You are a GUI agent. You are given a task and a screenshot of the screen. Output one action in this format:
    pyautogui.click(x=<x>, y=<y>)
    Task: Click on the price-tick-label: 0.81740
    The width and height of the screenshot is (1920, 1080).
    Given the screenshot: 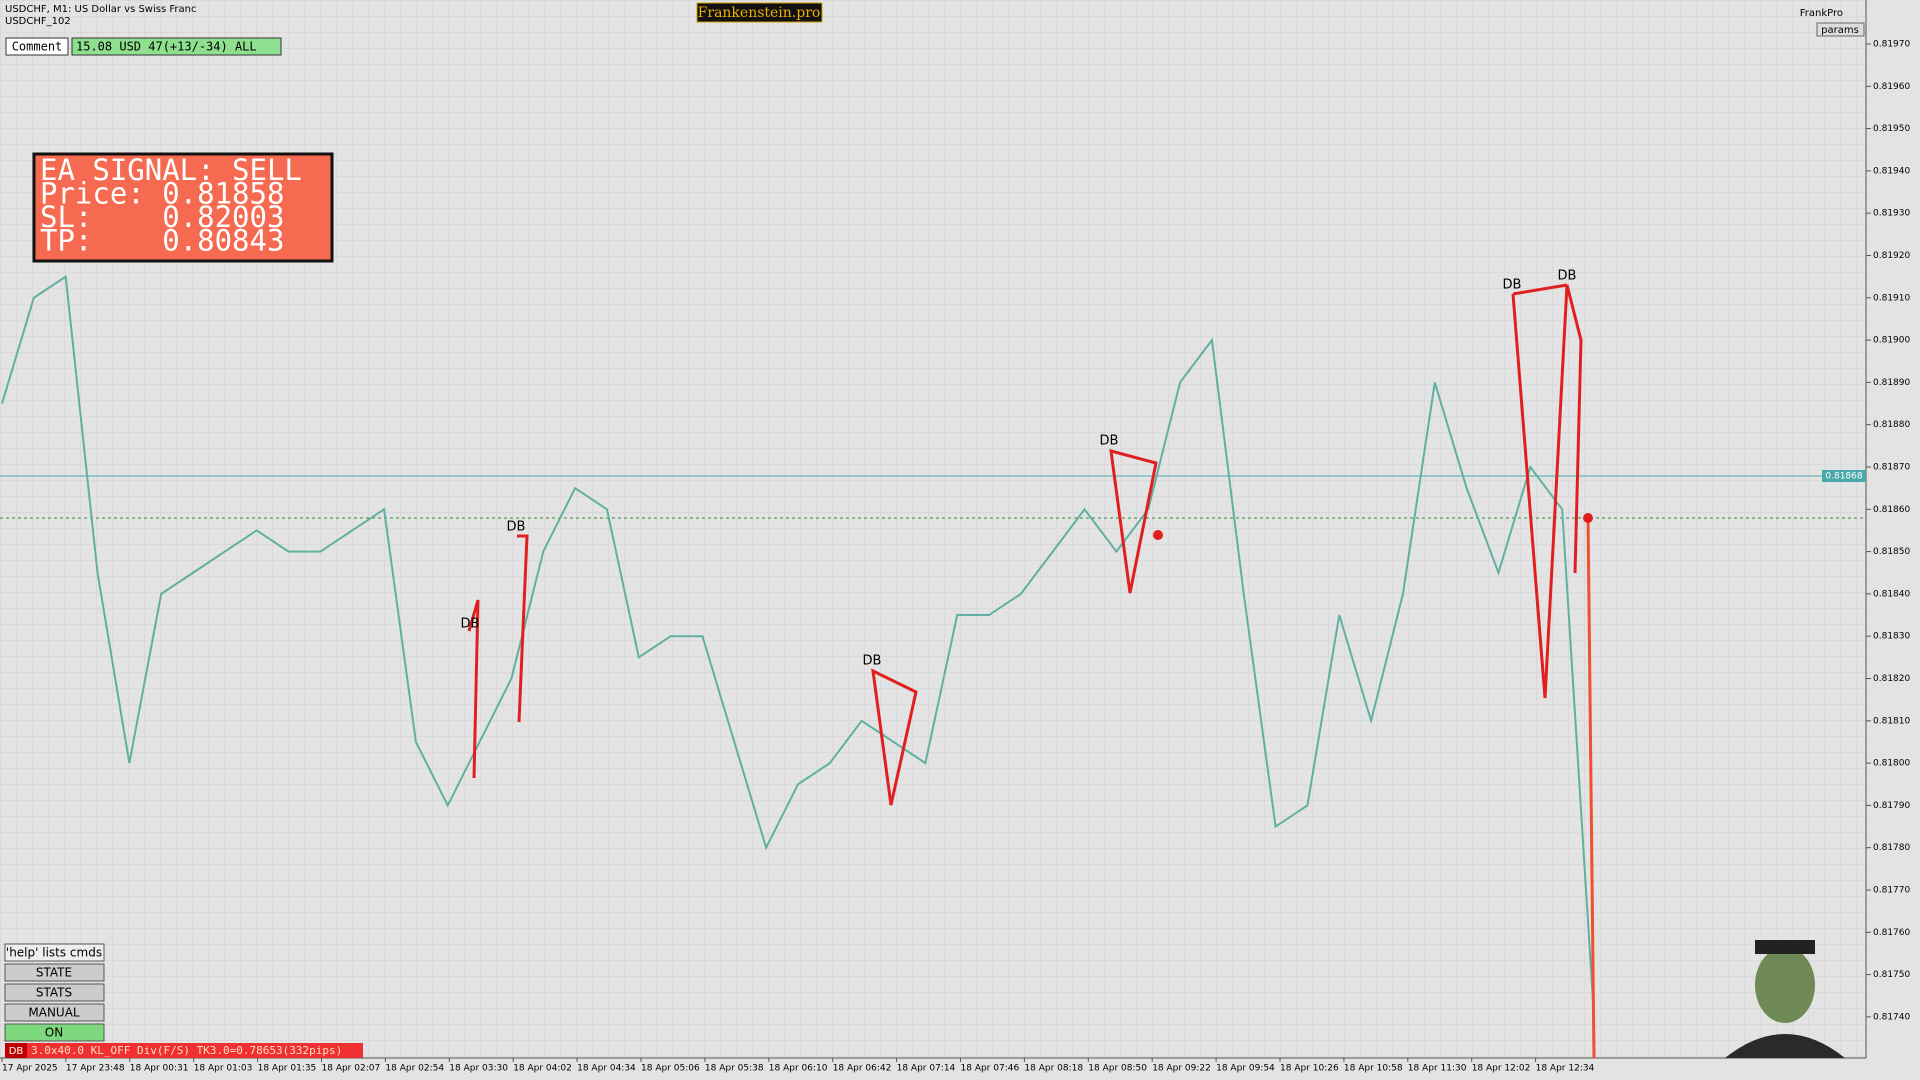 What is the action you would take?
    pyautogui.click(x=1891, y=1017)
    